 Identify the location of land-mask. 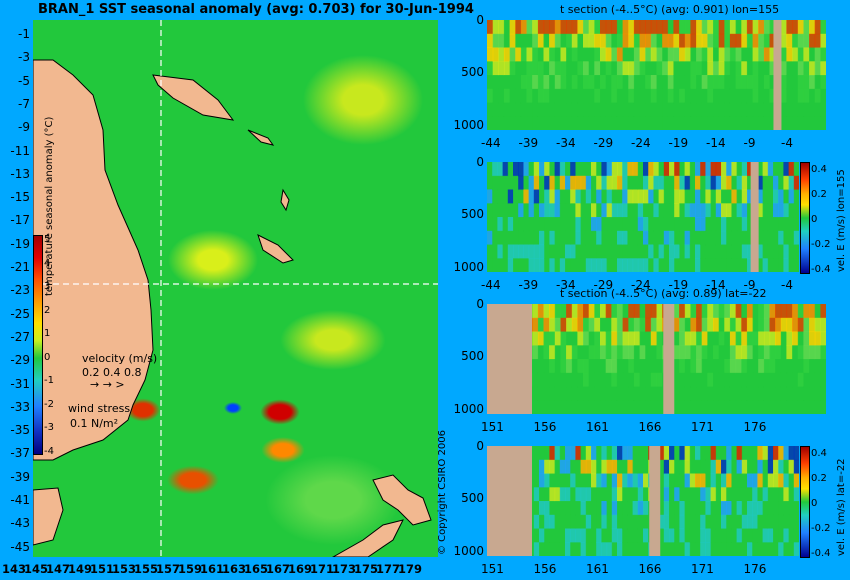
(777, 75).